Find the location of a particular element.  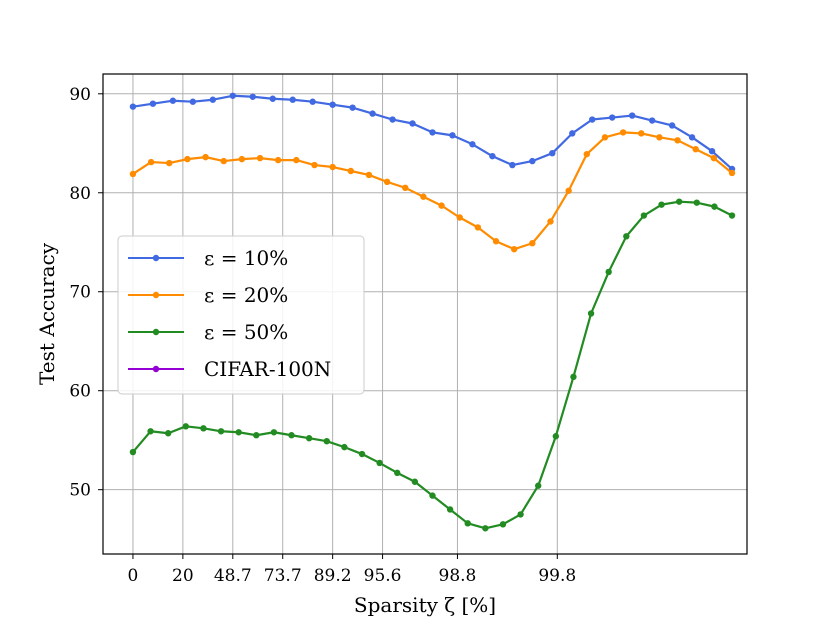

y-tick-label: 80 is located at coordinates (80, 194).